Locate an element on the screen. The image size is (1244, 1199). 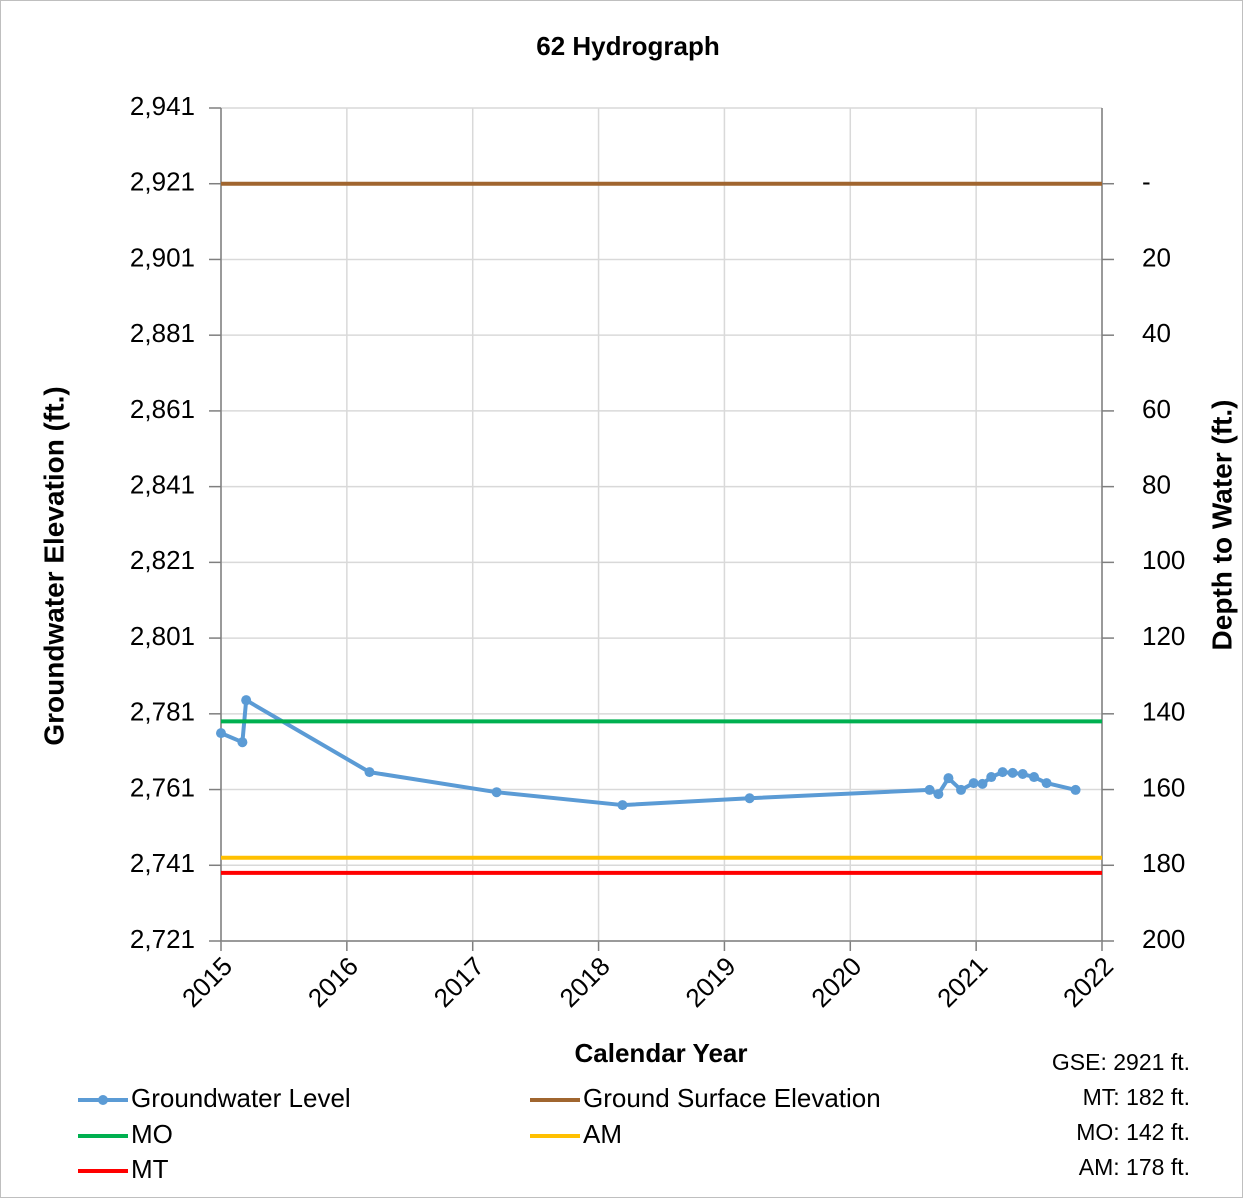
y2-tick-label: 80 is located at coordinates (1156, 485).